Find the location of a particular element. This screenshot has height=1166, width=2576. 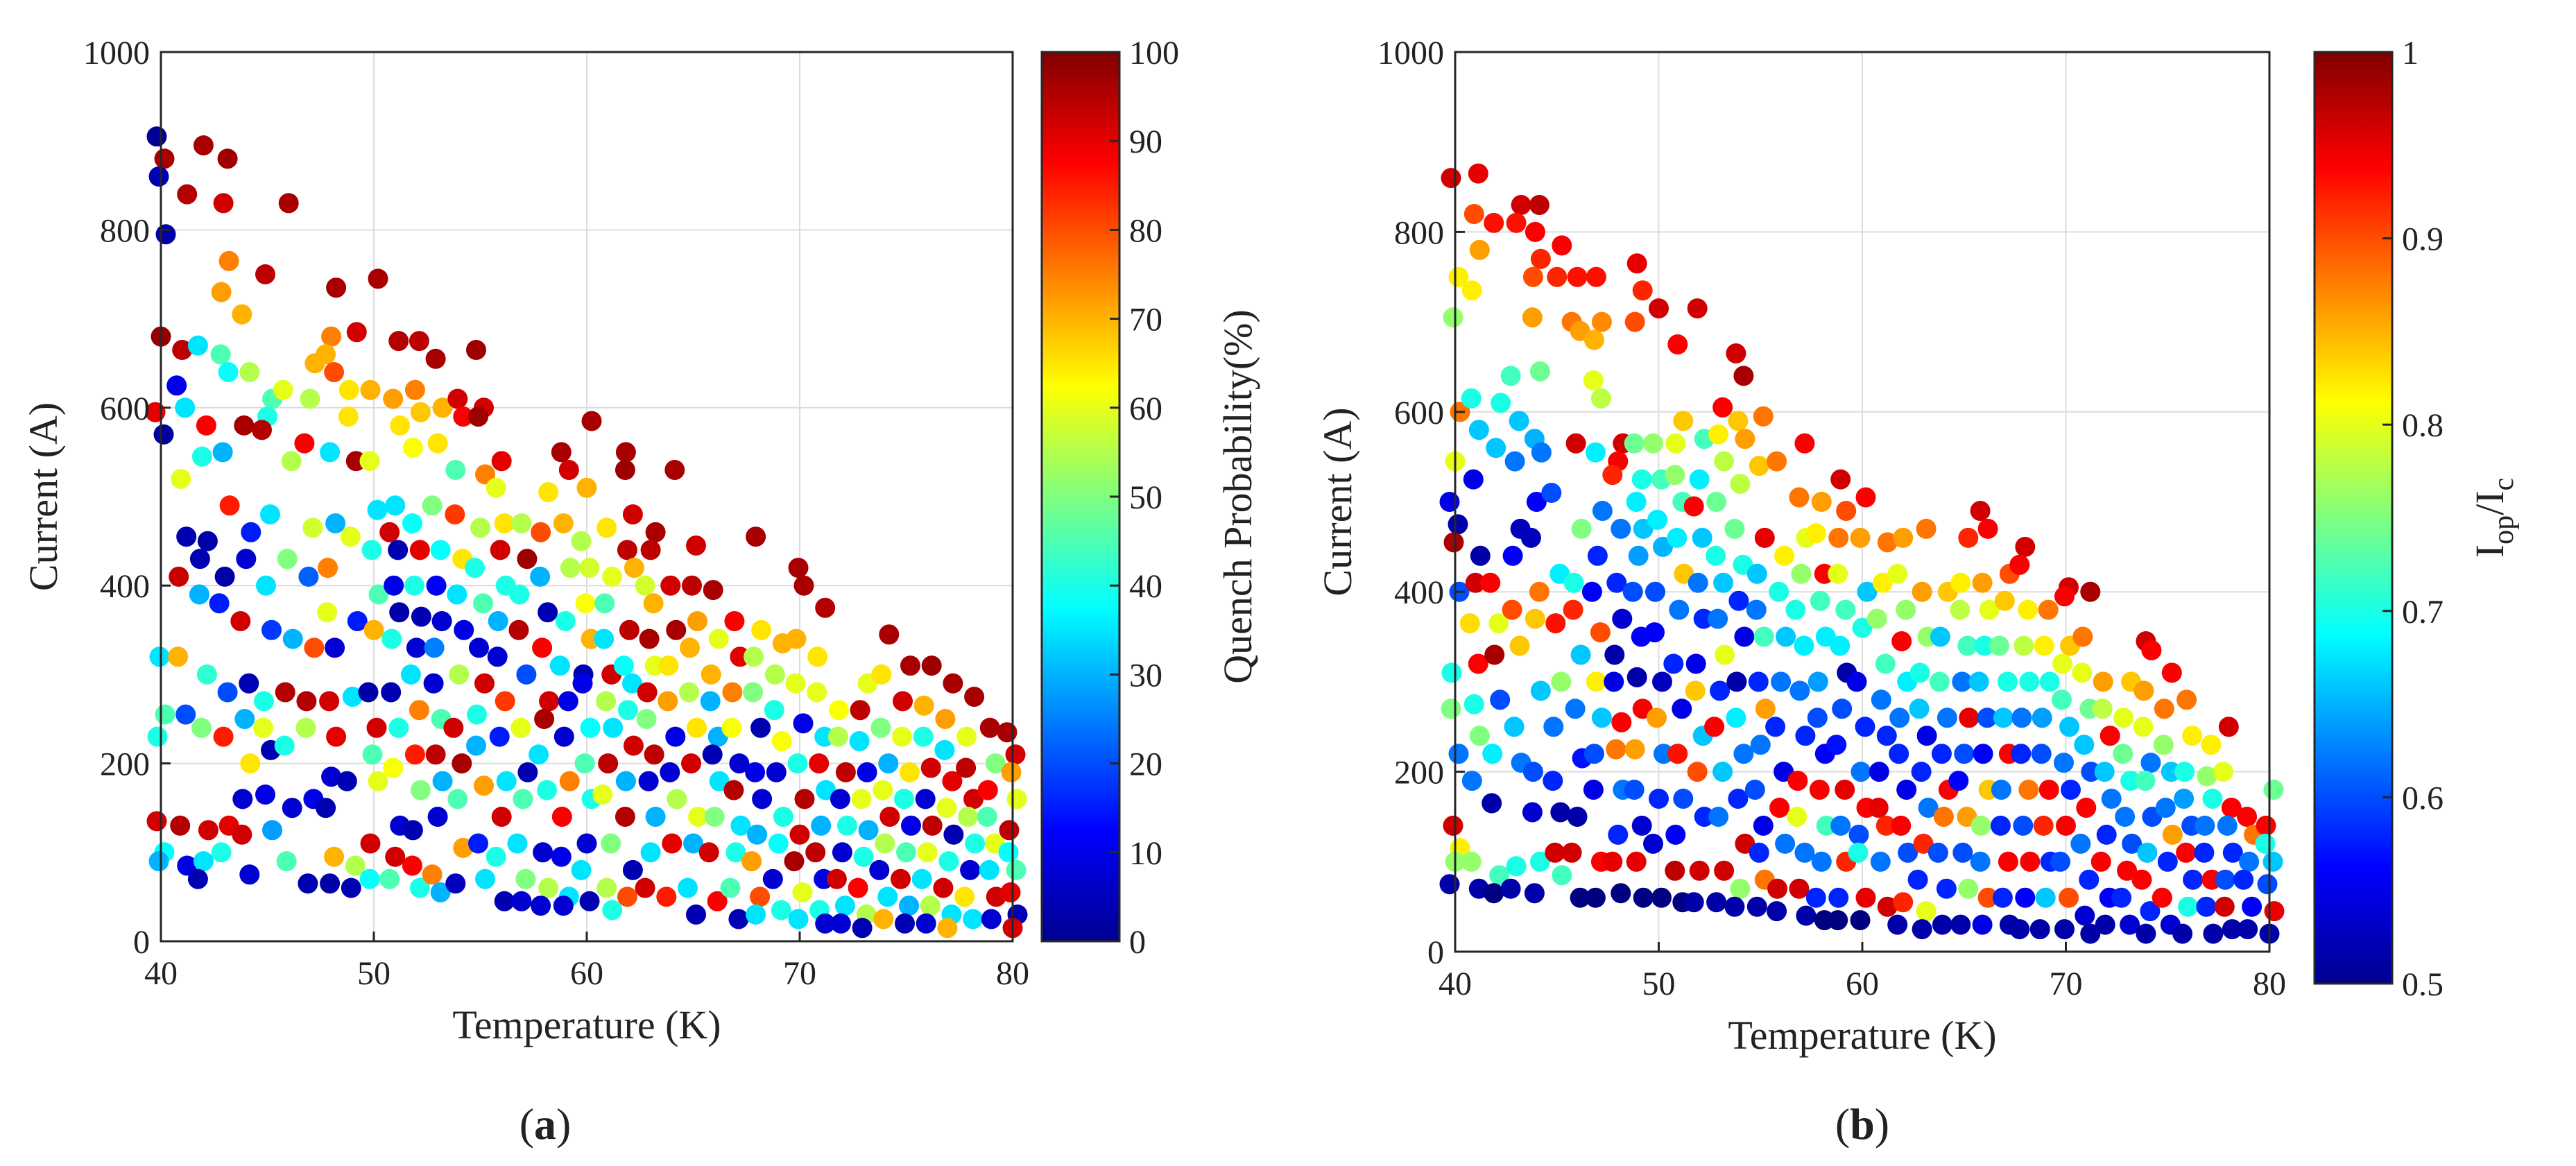

colorbar-tick-label: 40 is located at coordinates (1145, 586).